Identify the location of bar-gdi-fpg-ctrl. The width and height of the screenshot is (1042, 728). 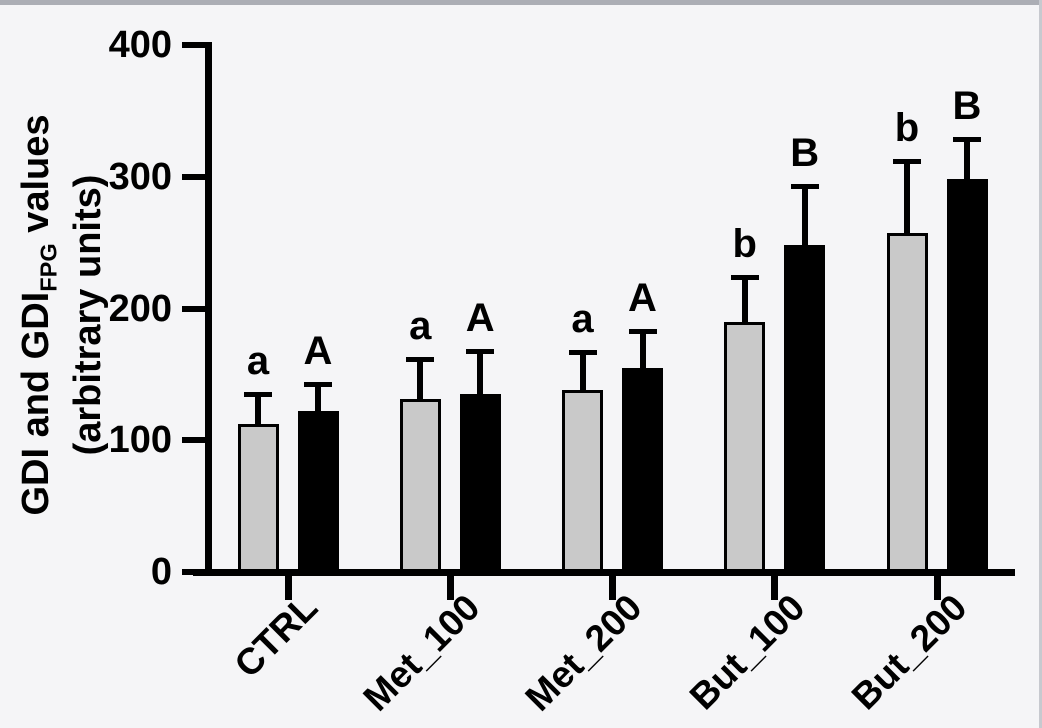
(318, 491).